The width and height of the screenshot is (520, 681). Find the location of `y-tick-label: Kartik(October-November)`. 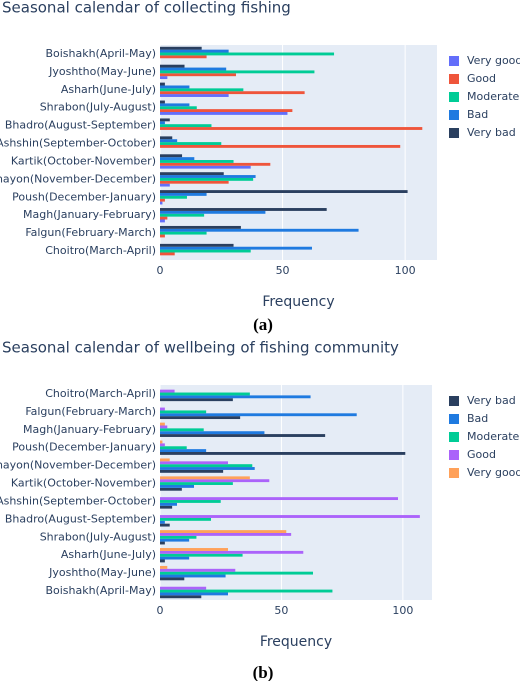

y-tick-label: Kartik(October-November) is located at coordinates (83, 160).